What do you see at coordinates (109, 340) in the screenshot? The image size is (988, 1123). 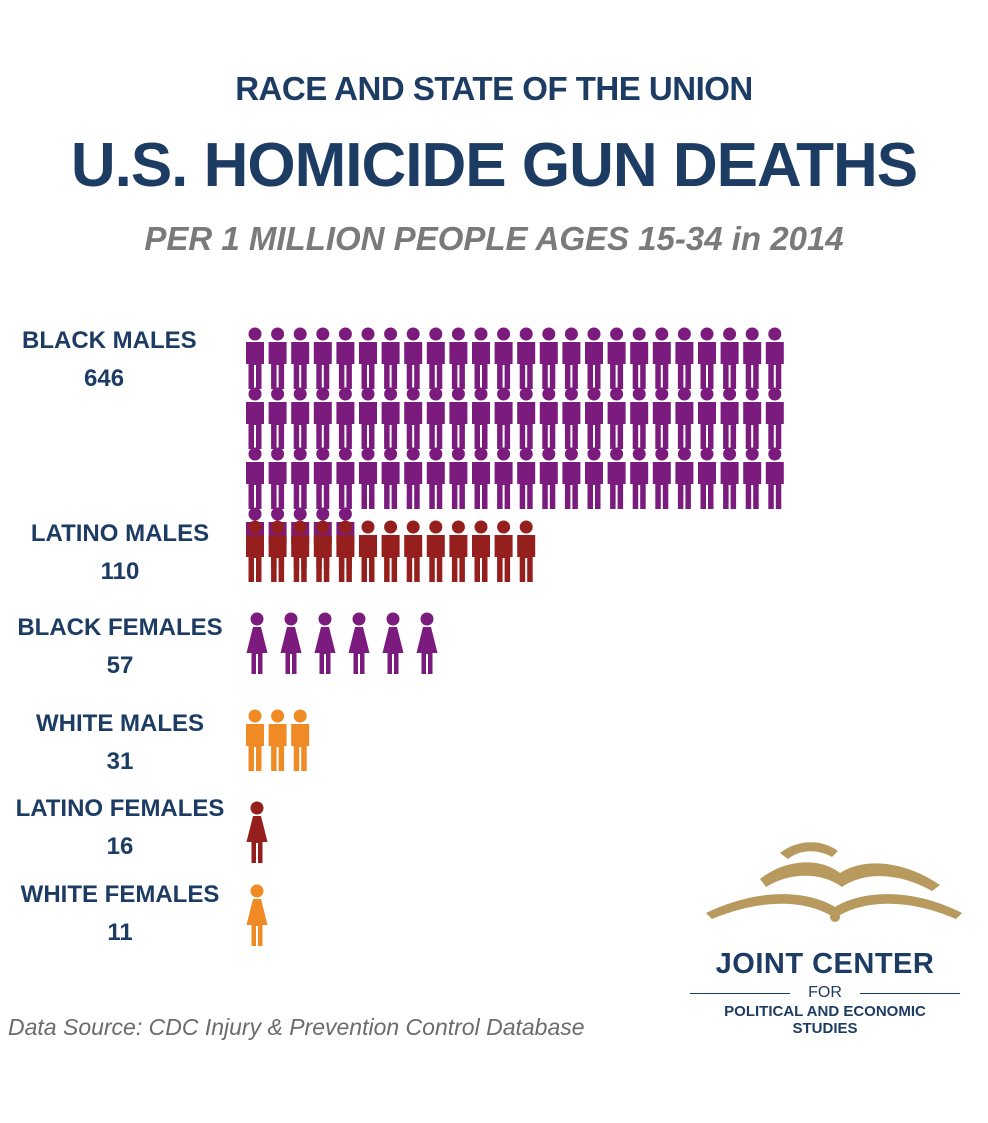 I see `category-name: BLACK MALES` at bounding box center [109, 340].